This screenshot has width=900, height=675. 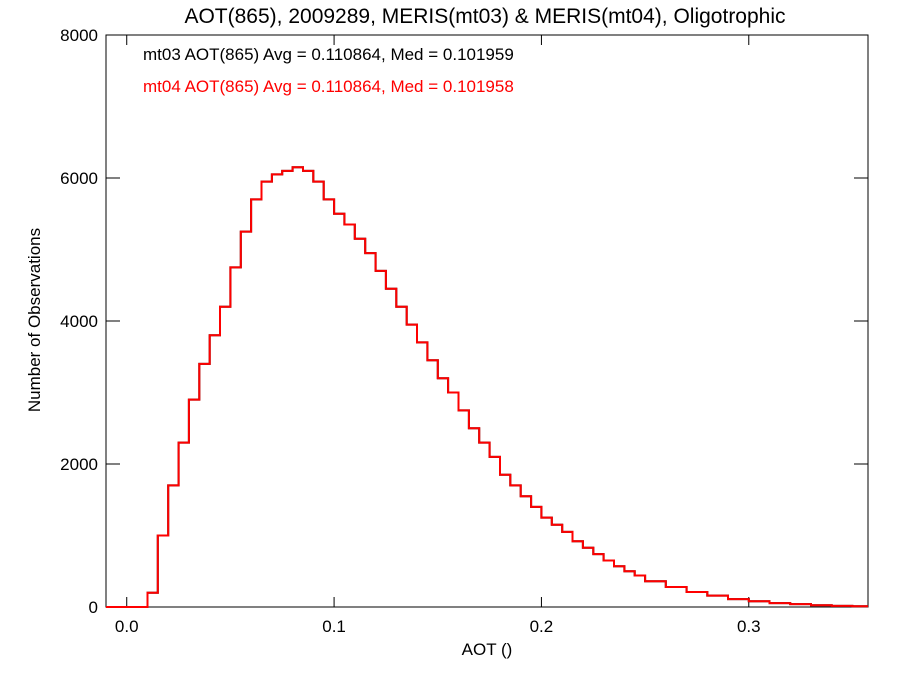 I want to click on y-tick-label: 4000, so click(x=79, y=321).